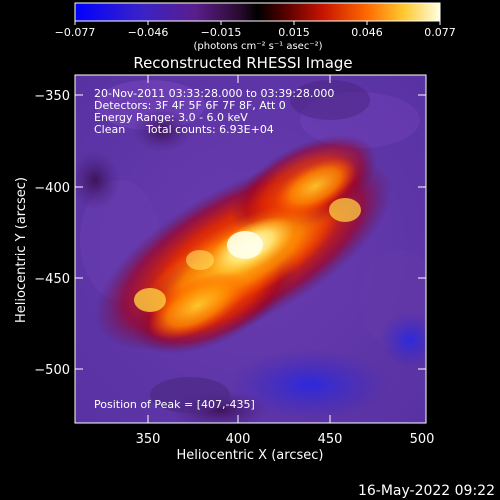 The width and height of the screenshot is (500, 500). What do you see at coordinates (52, 370) in the screenshot?
I see `y-tick-label: −500` at bounding box center [52, 370].